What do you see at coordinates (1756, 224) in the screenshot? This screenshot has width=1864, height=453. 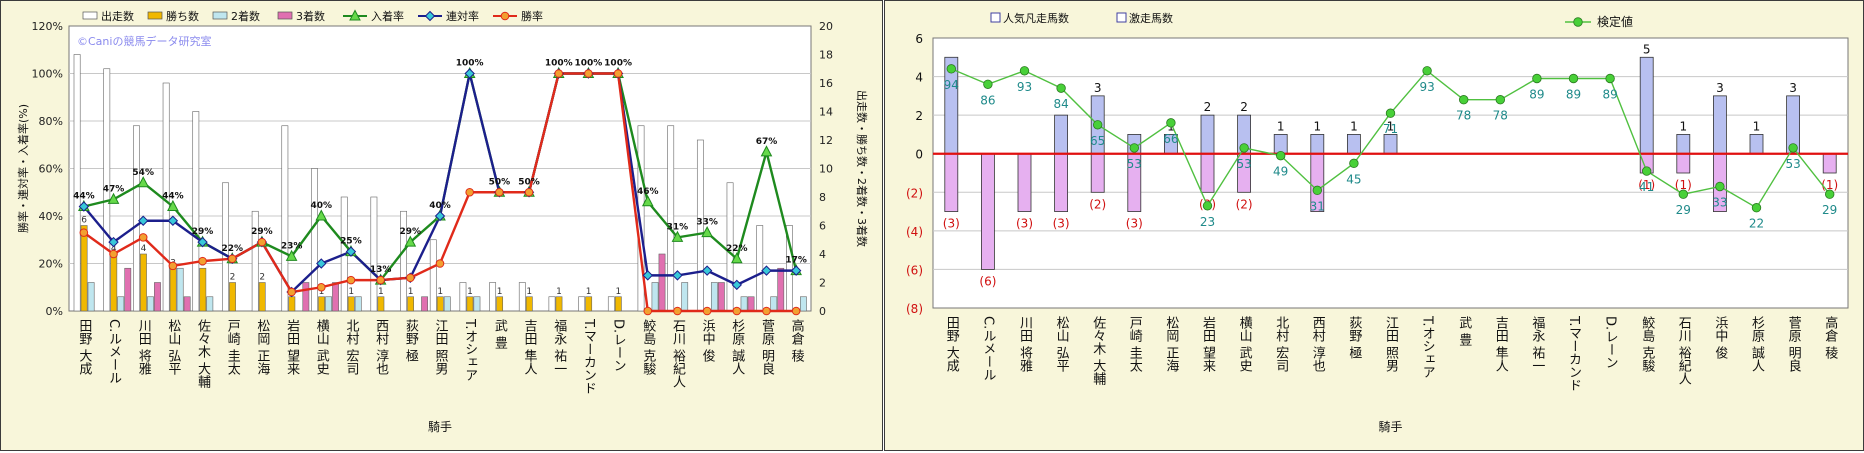 I see `score-label: 22` at bounding box center [1756, 224].